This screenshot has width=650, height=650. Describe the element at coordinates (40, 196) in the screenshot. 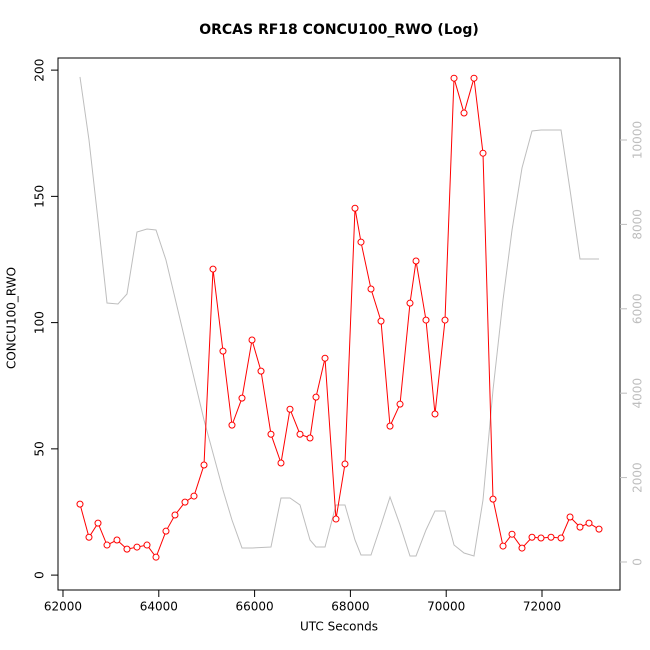

I see `y-tick-label: 150` at that location.